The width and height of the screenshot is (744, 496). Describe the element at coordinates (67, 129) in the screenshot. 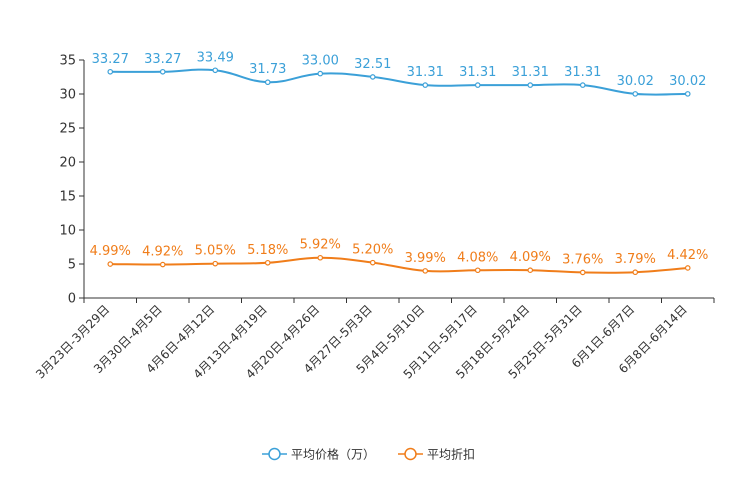

I see `y-tick-label: 25` at that location.